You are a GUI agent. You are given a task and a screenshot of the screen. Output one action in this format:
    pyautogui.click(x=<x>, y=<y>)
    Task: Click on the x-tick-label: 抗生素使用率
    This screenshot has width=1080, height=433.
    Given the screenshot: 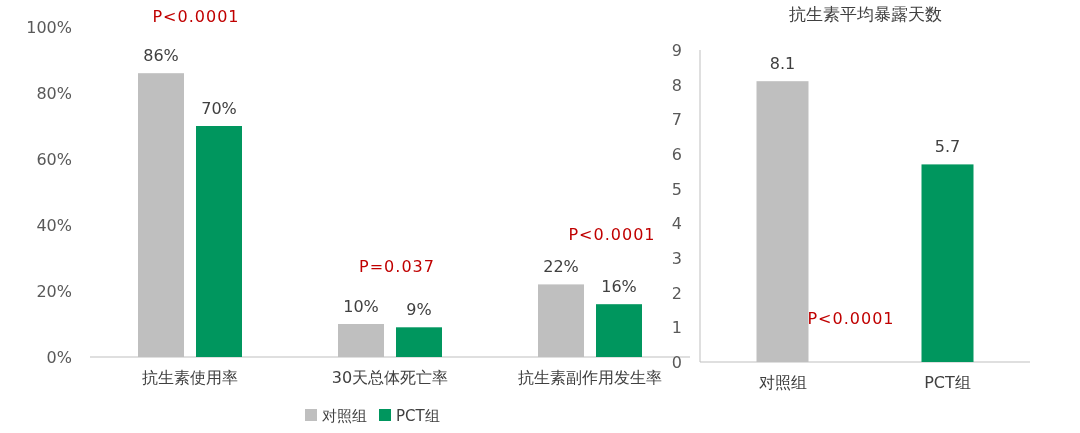 What is the action you would take?
    pyautogui.click(x=190, y=377)
    